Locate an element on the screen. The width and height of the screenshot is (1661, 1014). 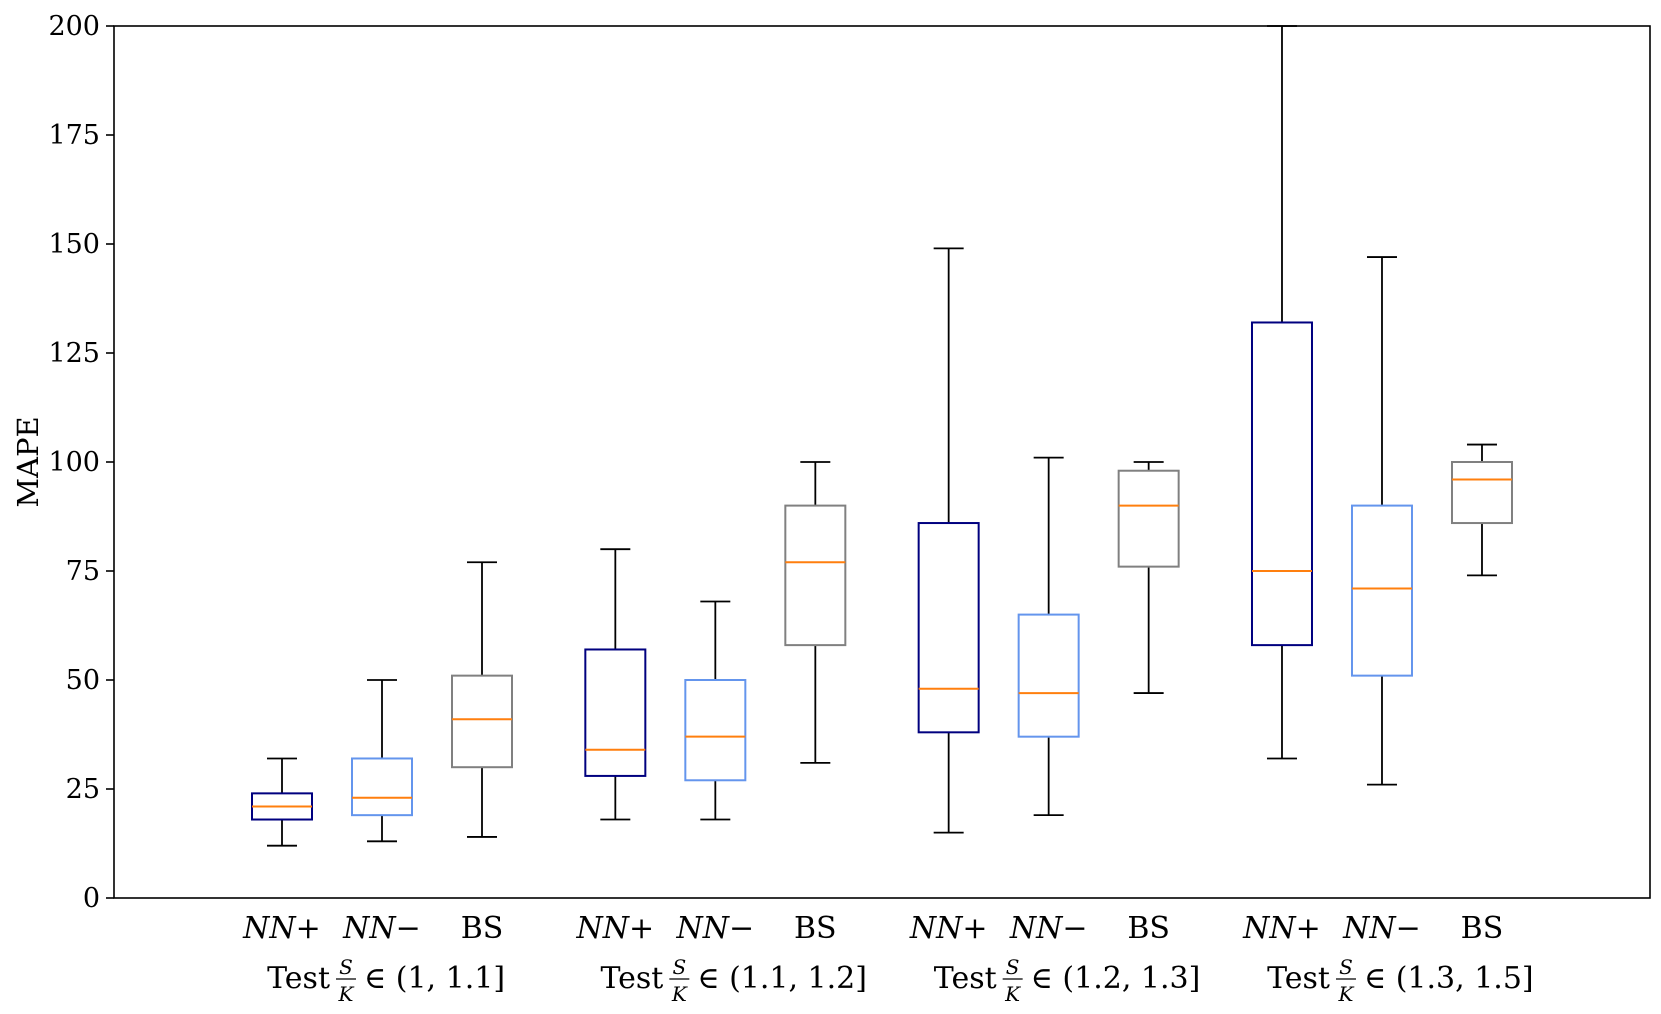
box-nnplus-group3 is located at coordinates (948, 540).